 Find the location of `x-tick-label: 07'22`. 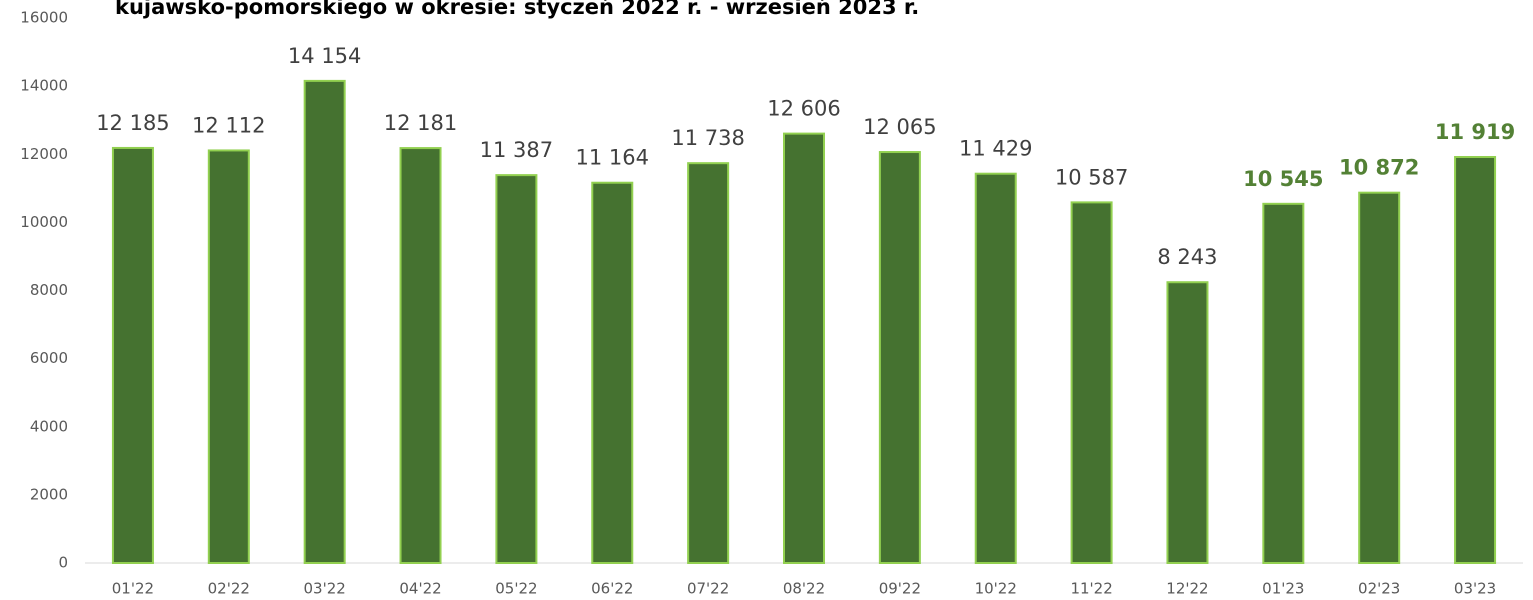

x-tick-label: 07'22 is located at coordinates (708, 589).